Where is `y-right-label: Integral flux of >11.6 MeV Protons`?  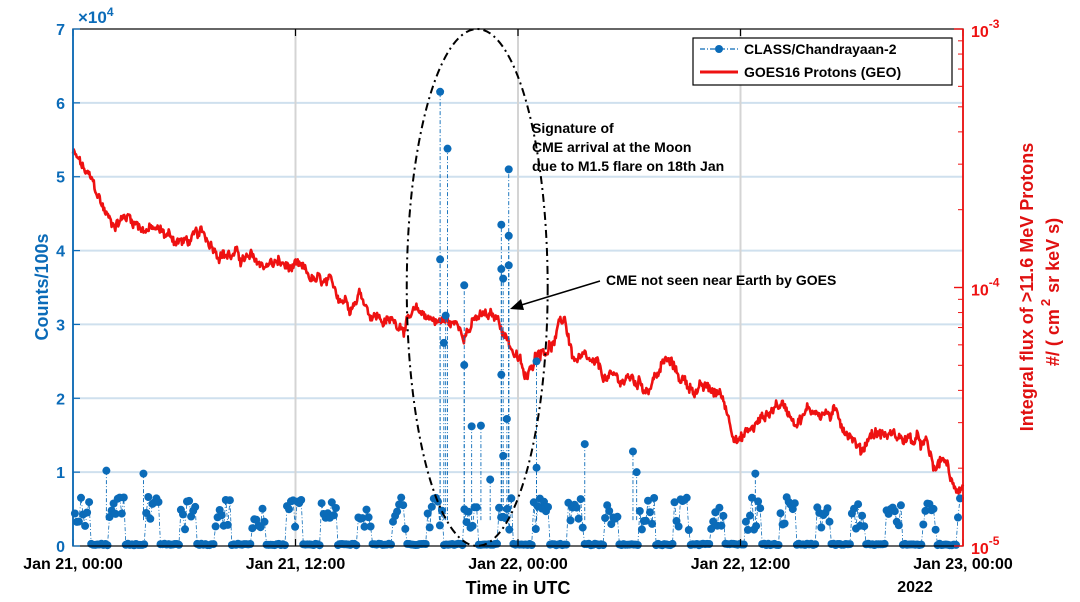
y-right-label: Integral flux of >11.6 MeV Protons is located at coordinates (1027, 287).